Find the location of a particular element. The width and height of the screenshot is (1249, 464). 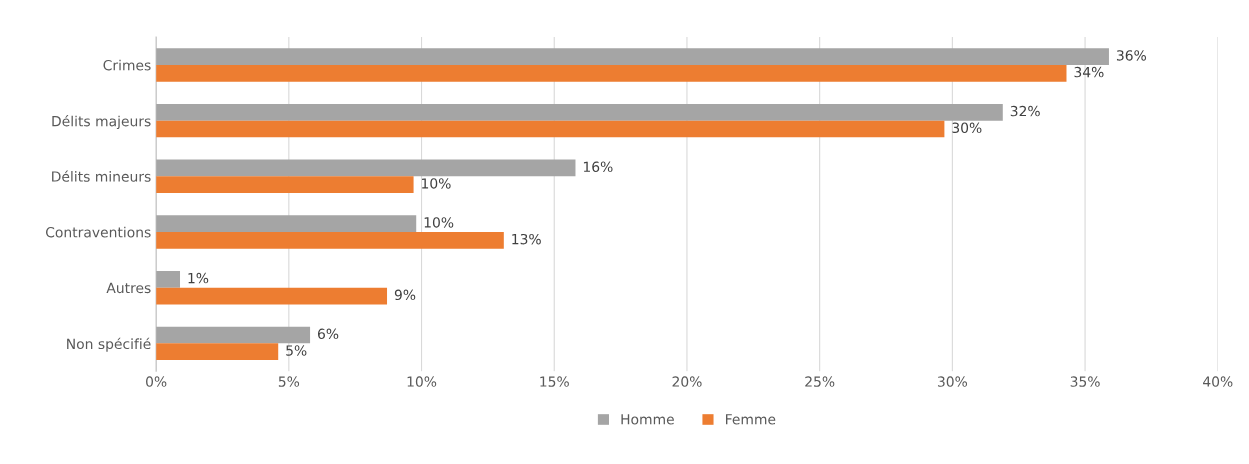

y-tick-label: Délits majeurs is located at coordinates (101, 122).